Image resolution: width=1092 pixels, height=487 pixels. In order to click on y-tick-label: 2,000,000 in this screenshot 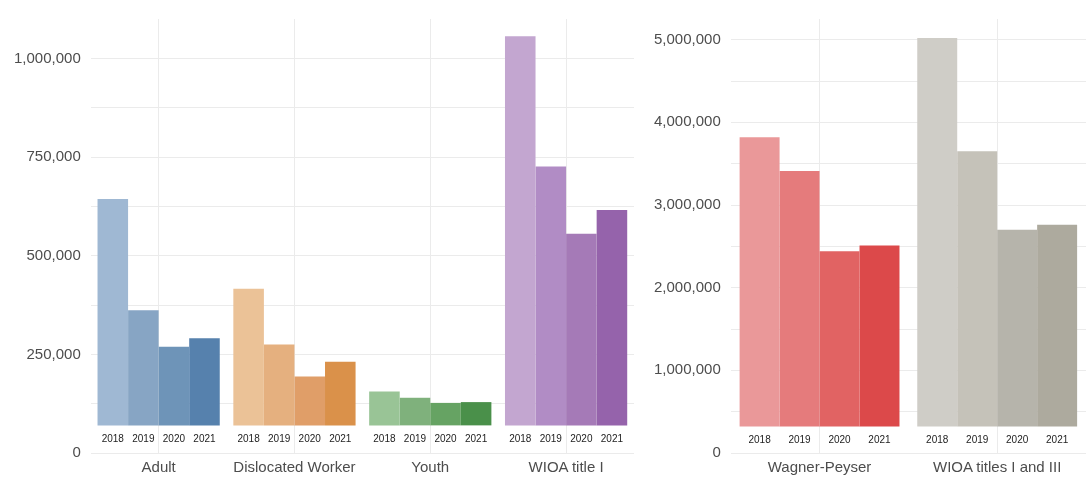, I will do `click(687, 286)`.